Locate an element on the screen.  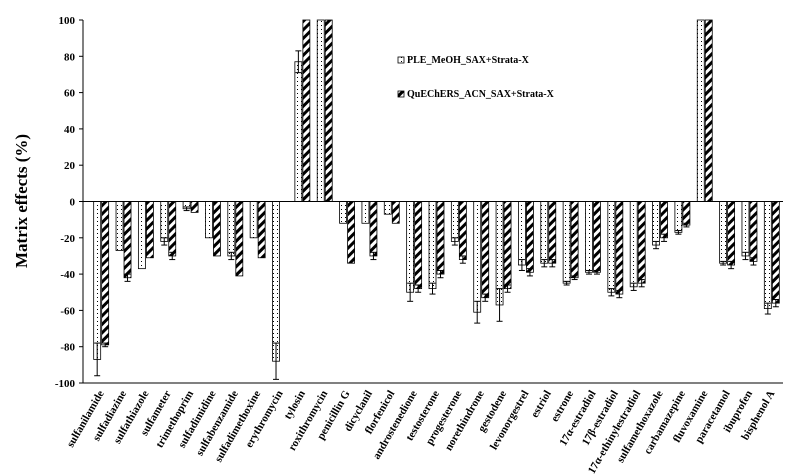
y-tick-label: 100 is located at coordinates (67, 21).